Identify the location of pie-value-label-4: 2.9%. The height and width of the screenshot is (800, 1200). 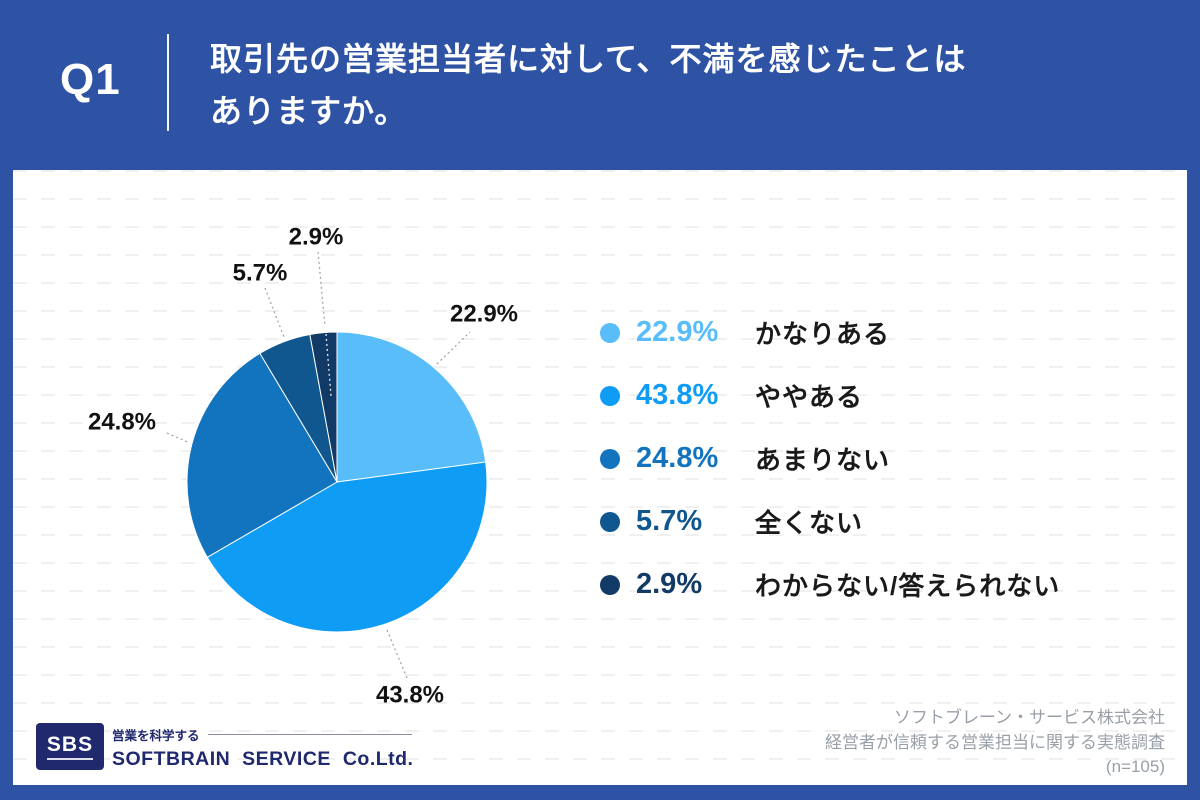
(316, 237).